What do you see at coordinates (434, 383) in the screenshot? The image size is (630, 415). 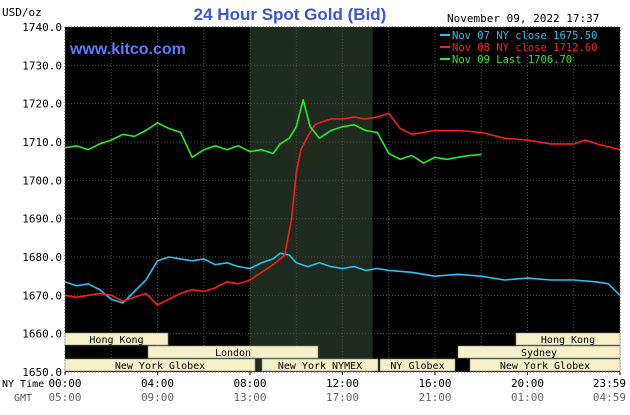 I see `x-tick-ny: 16:00` at bounding box center [434, 383].